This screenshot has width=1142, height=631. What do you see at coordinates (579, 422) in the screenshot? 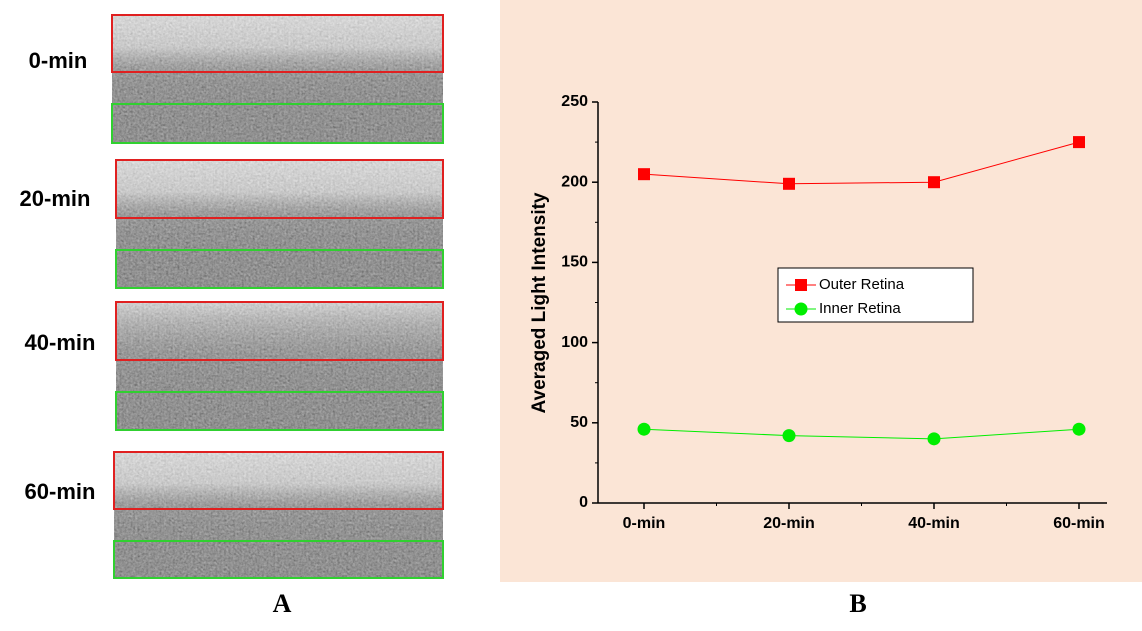
I see `y-tick-label: 50` at bounding box center [579, 422].